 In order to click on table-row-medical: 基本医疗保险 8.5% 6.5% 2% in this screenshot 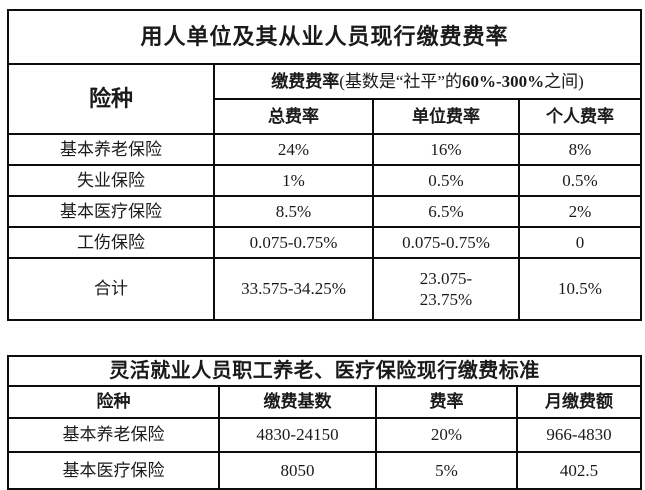, I will do `click(325, 211)`.